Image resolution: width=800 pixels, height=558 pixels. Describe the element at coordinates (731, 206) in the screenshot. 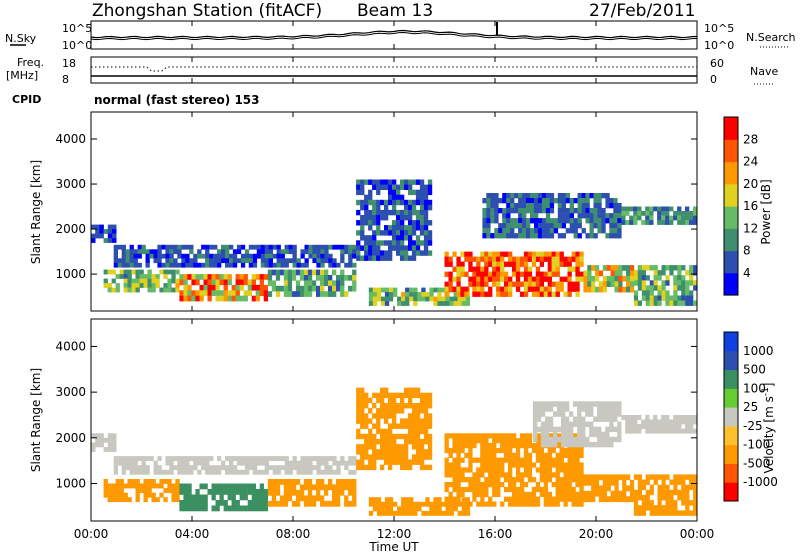

I see `colorbar-frame` at that location.